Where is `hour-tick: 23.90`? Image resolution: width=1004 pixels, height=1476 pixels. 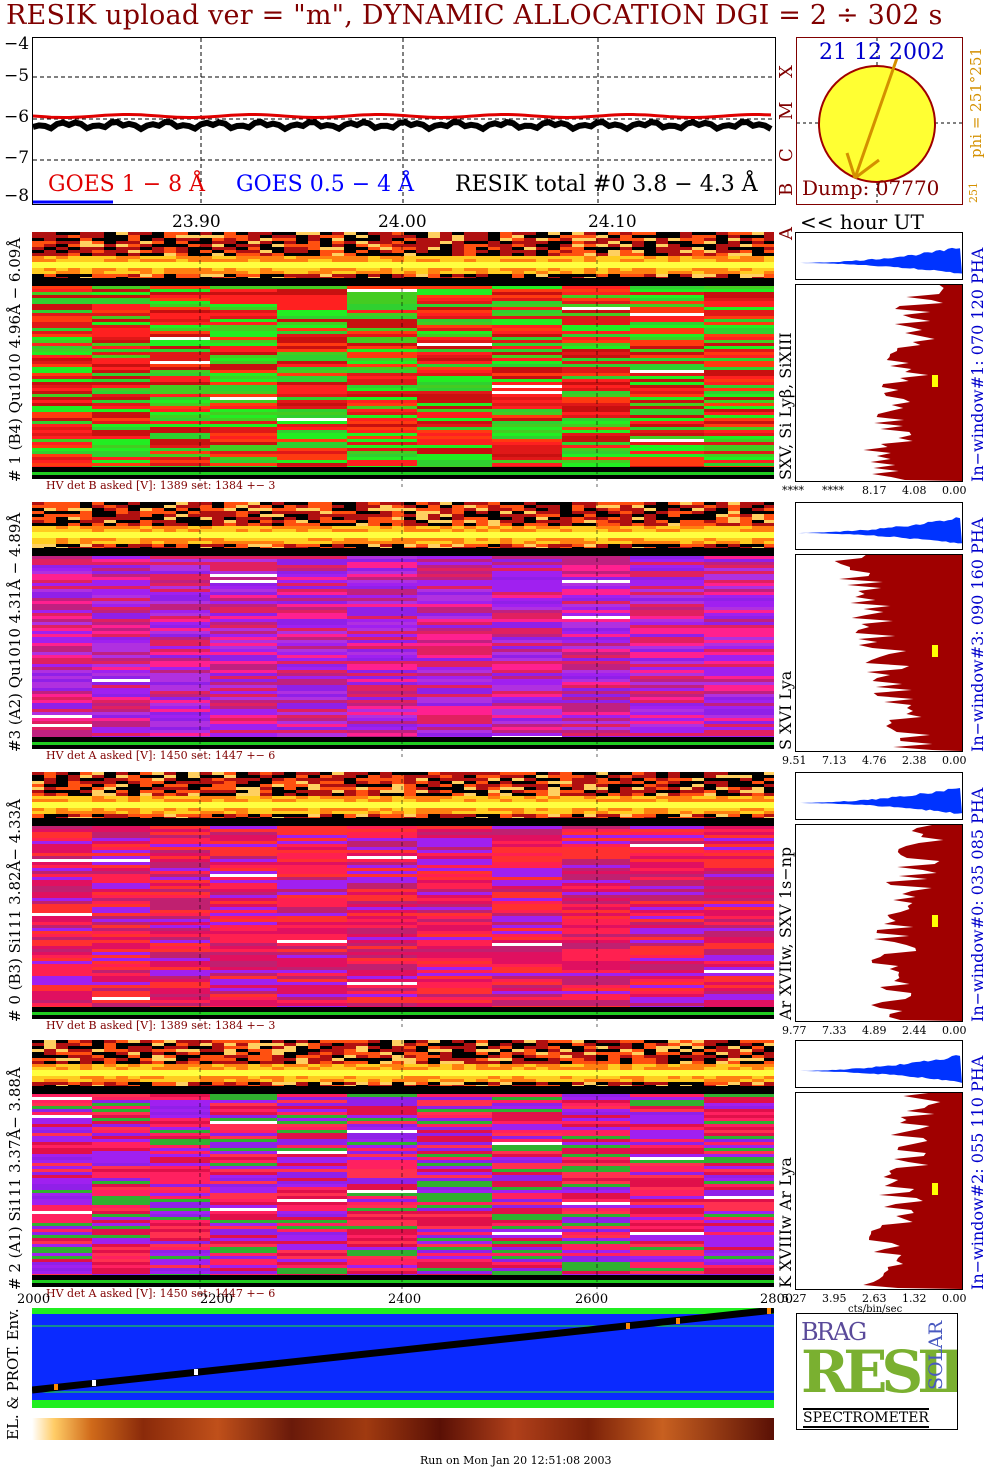 hour-tick: 23.90 is located at coordinates (196, 222).